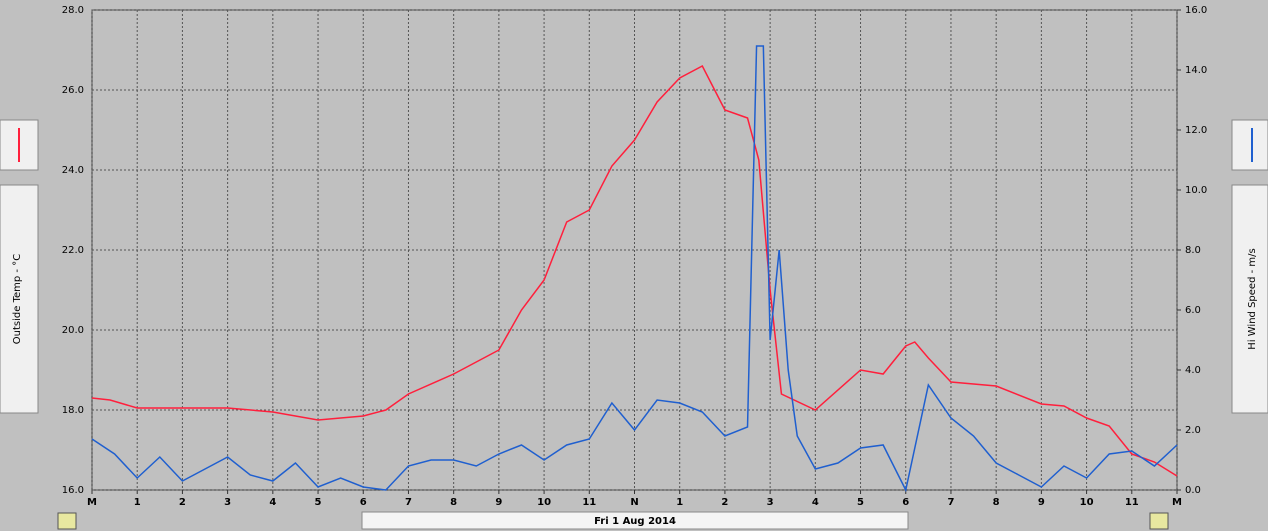 Image resolution: width=1268 pixels, height=531 pixels. What do you see at coordinates (73, 410) in the screenshot?
I see `y-tick-label: 18.0` at bounding box center [73, 410].